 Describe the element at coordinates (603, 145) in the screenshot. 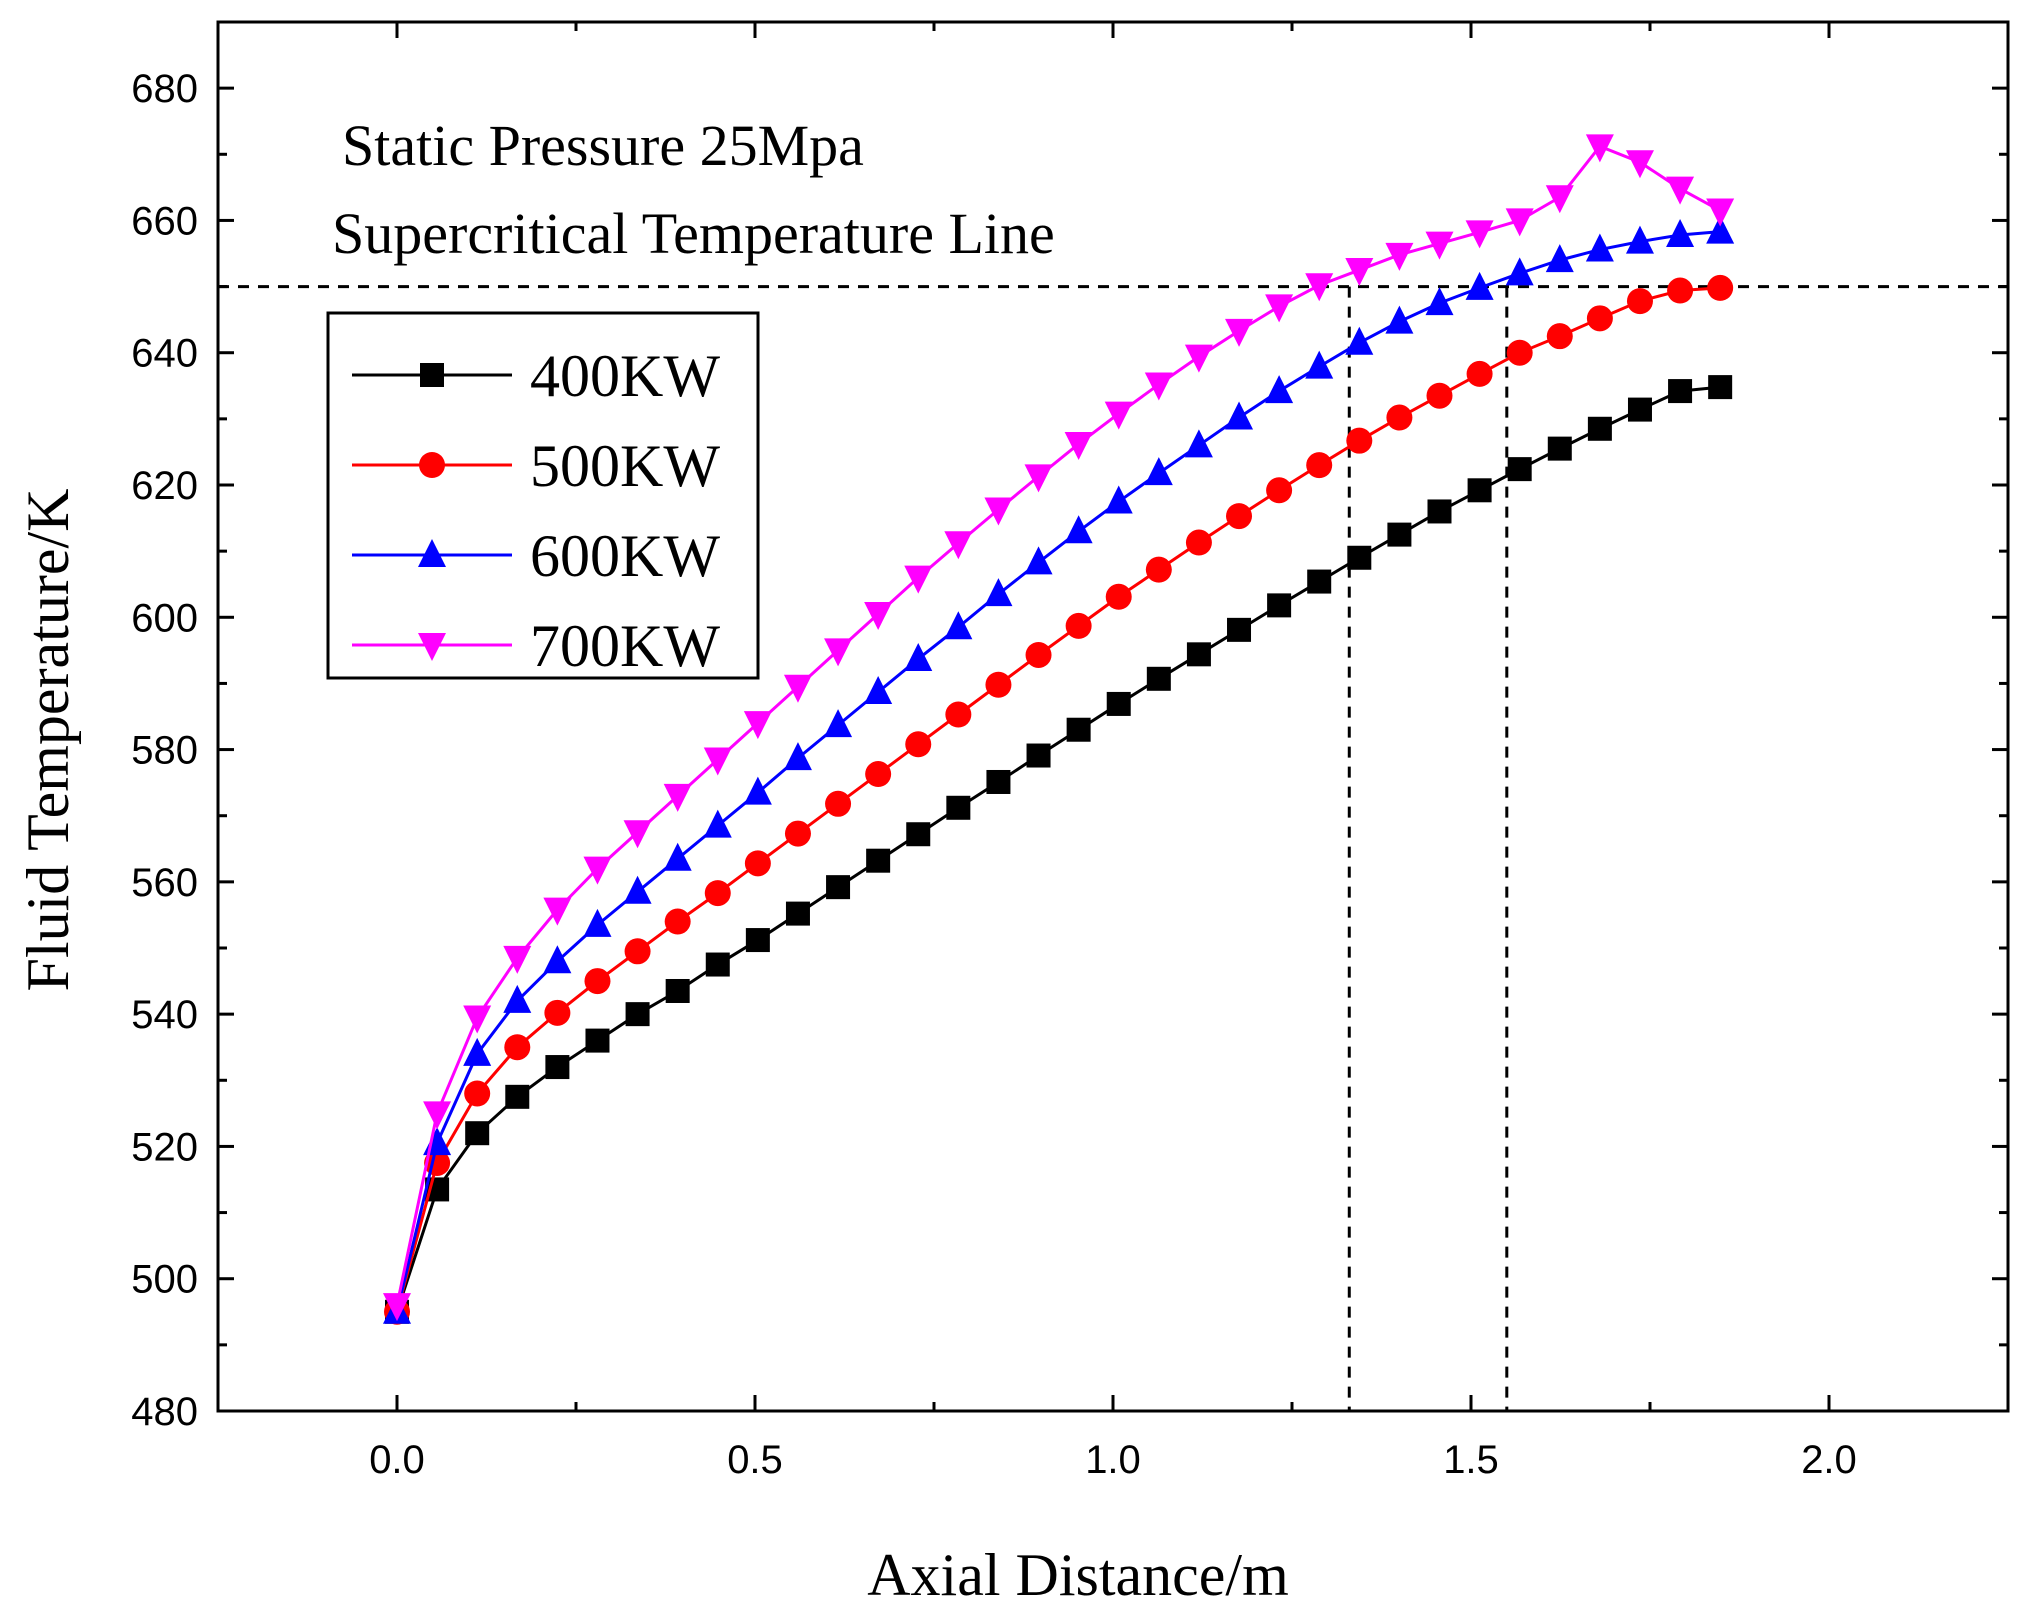

I see `annotation-pressure: Static Pressure 25Mpa` at that location.